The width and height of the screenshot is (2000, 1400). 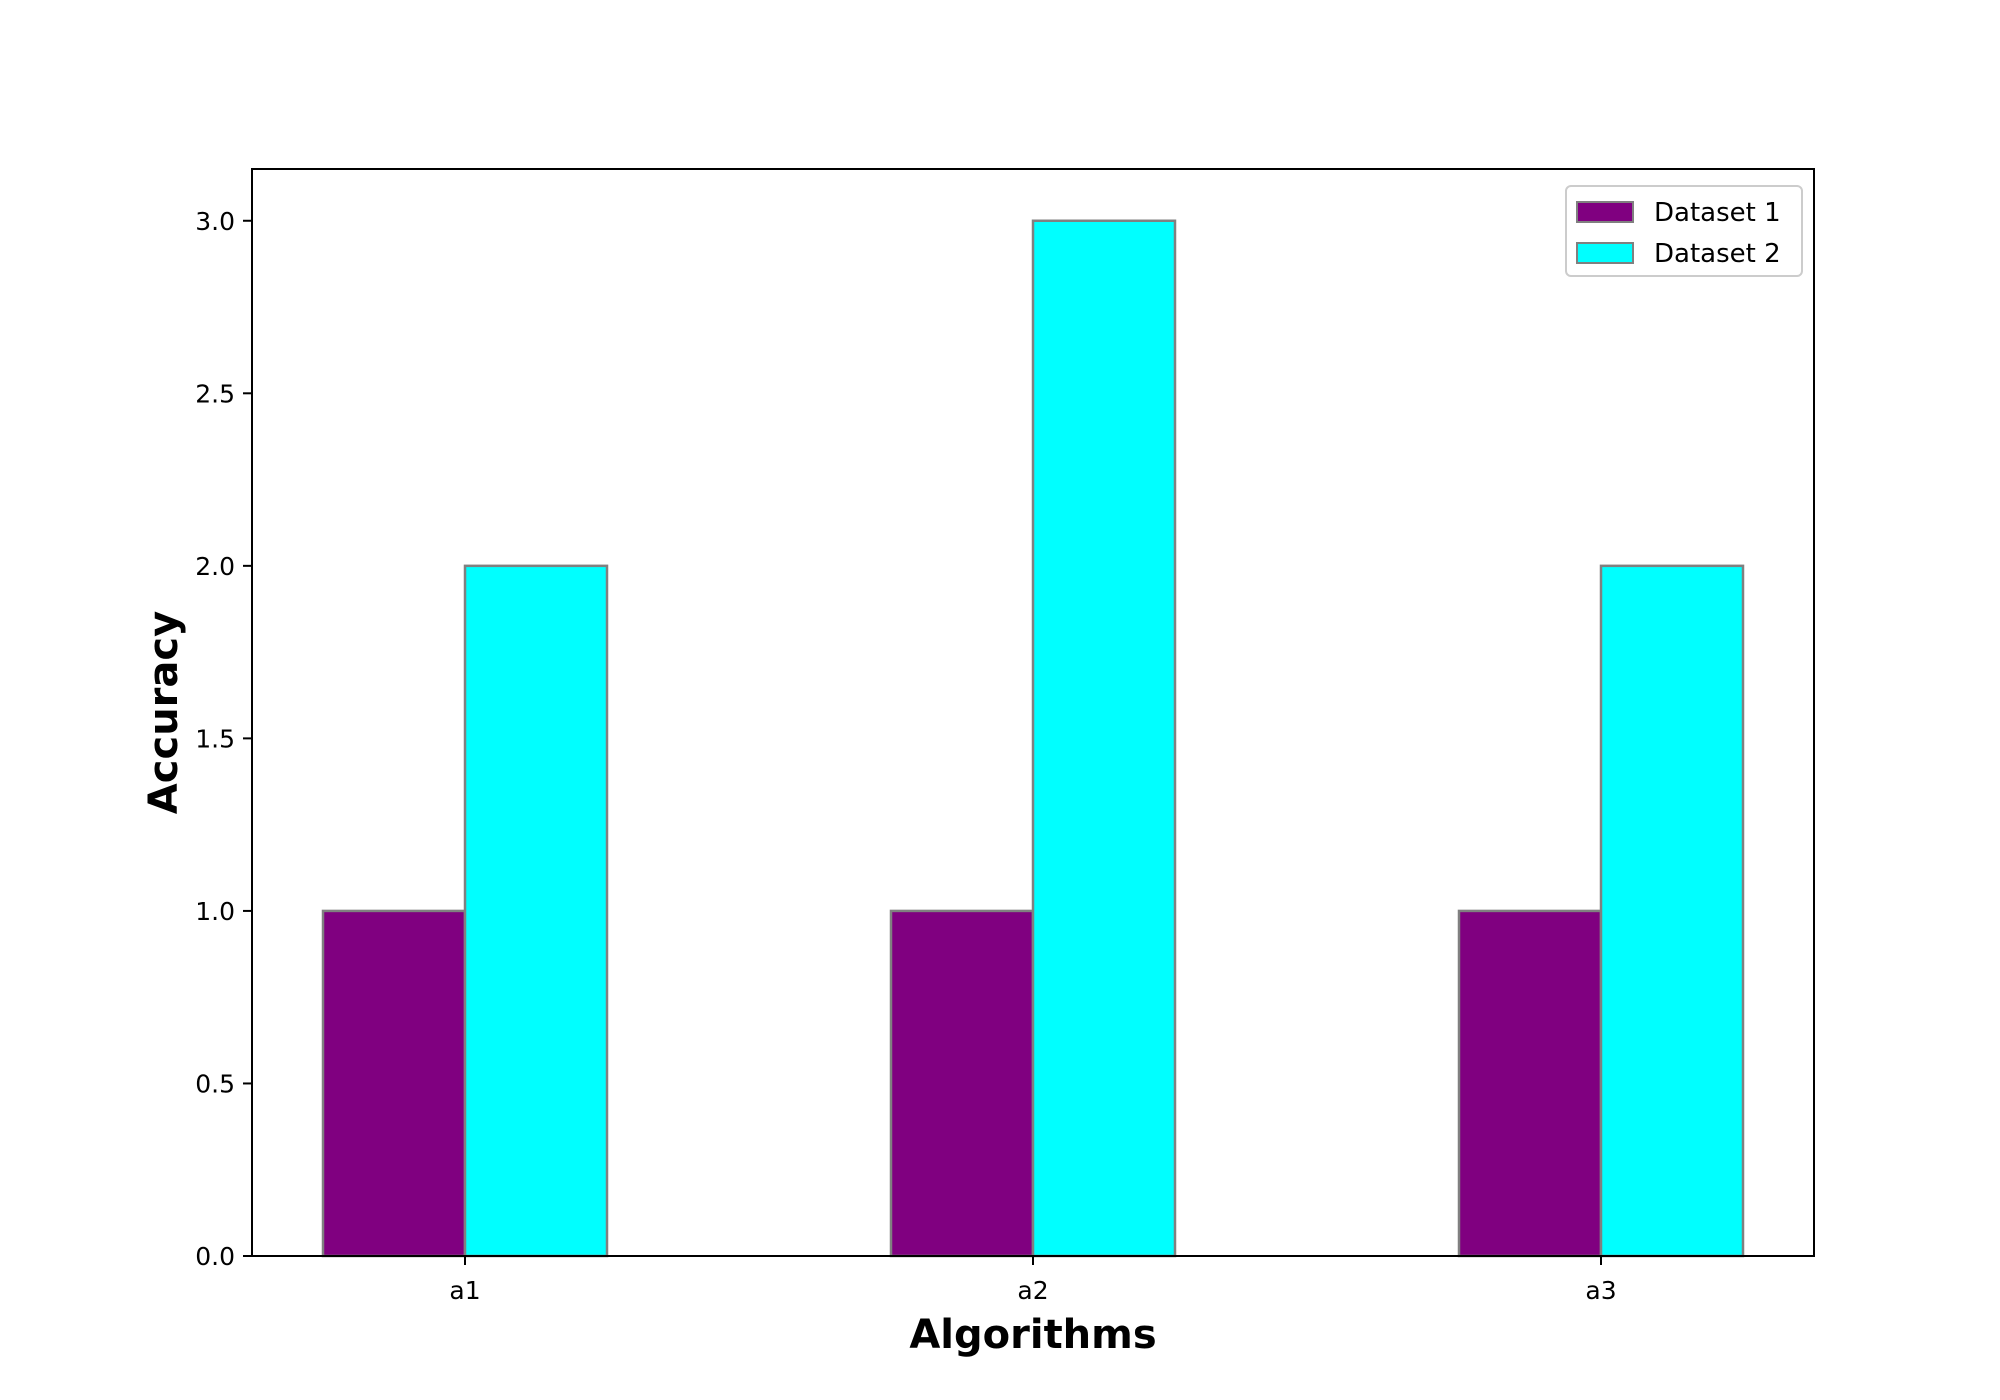 What do you see at coordinates (215, 738) in the screenshot?
I see `y-tick-label: 1.5` at bounding box center [215, 738].